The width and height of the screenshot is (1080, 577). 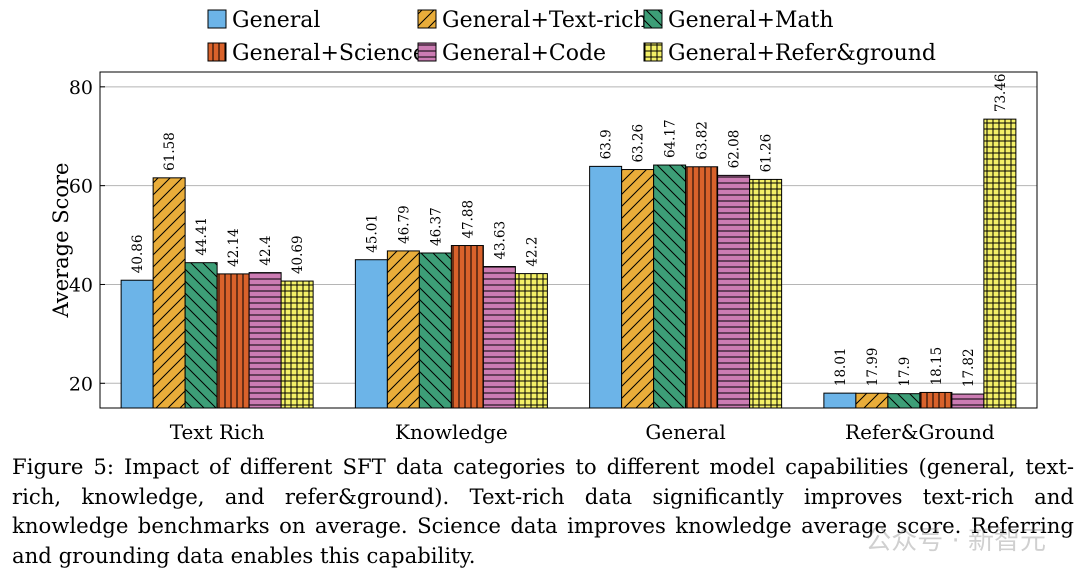 What do you see at coordinates (524, 53) in the screenshot?
I see `legend-label: General+Code` at bounding box center [524, 53].